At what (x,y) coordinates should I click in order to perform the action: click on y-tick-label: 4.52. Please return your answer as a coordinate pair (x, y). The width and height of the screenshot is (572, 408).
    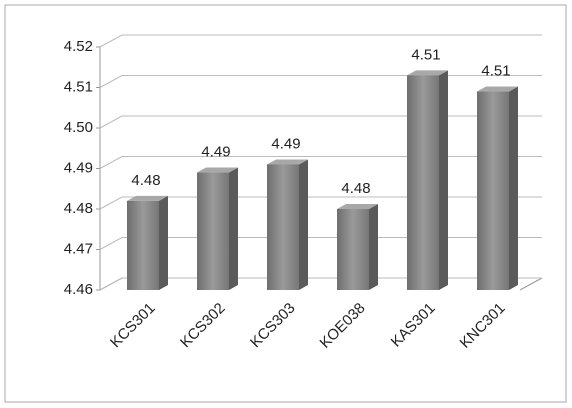
    Looking at the image, I should click on (78, 46).